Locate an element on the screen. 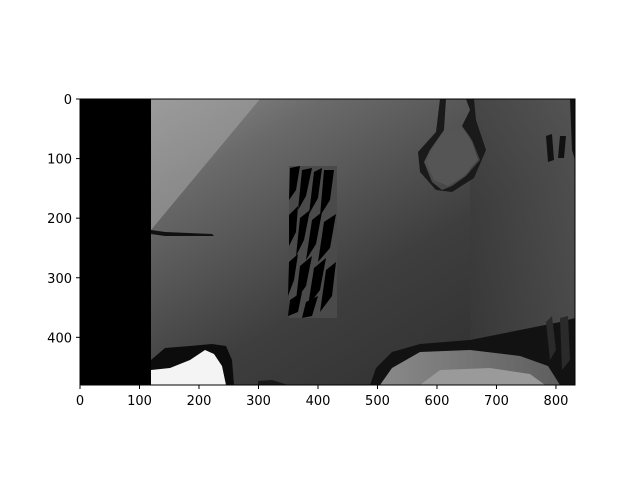  door-streaks is located at coordinates (312, 242).